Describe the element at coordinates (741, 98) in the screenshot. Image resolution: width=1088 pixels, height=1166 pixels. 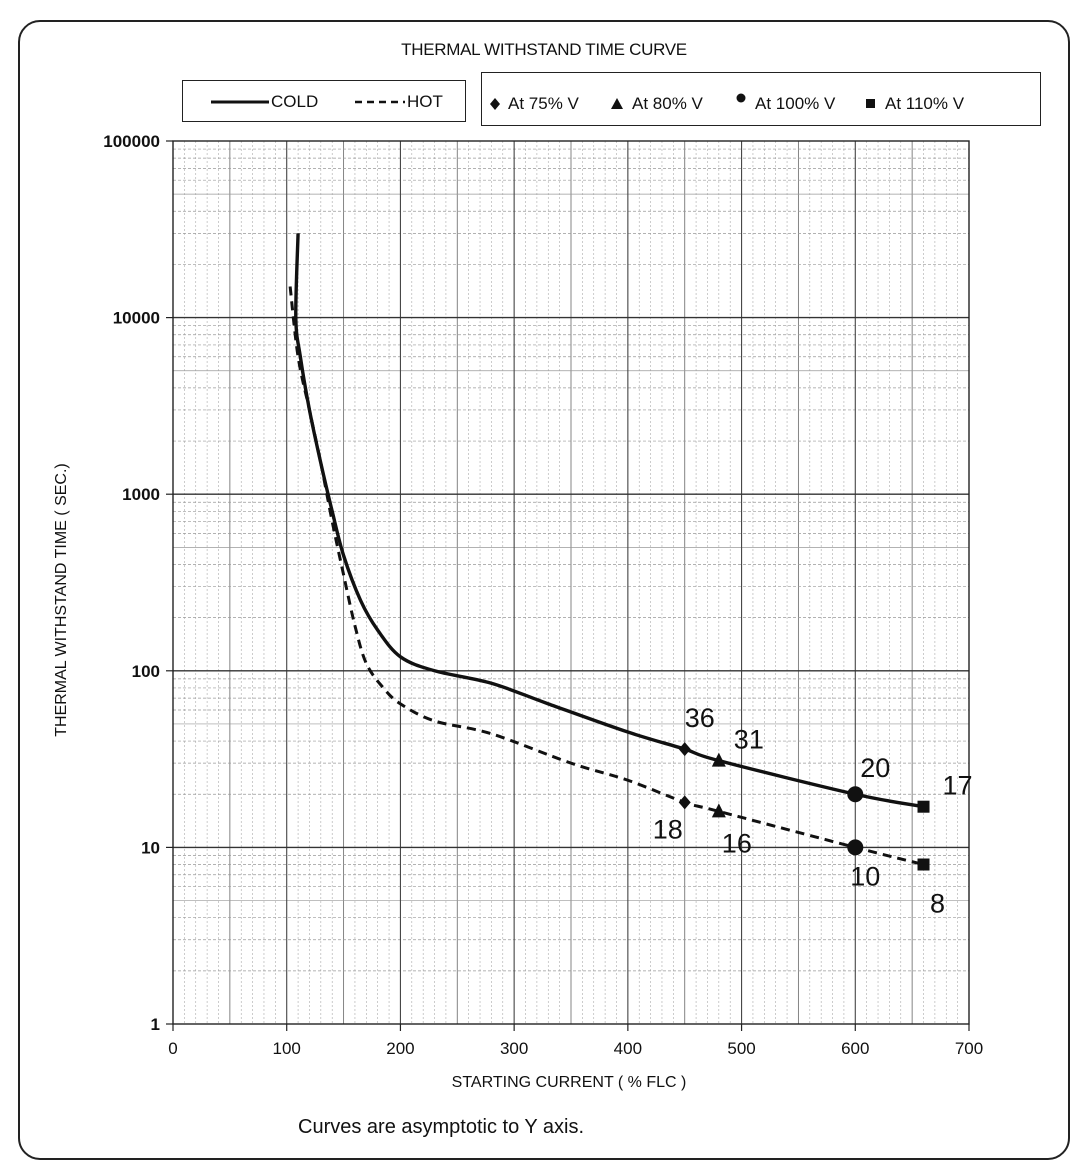
I see `legend-circle-marker` at that location.